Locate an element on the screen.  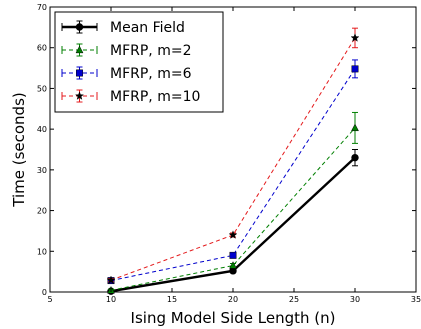
y-tick-label: 40 is located at coordinates (42, 129).